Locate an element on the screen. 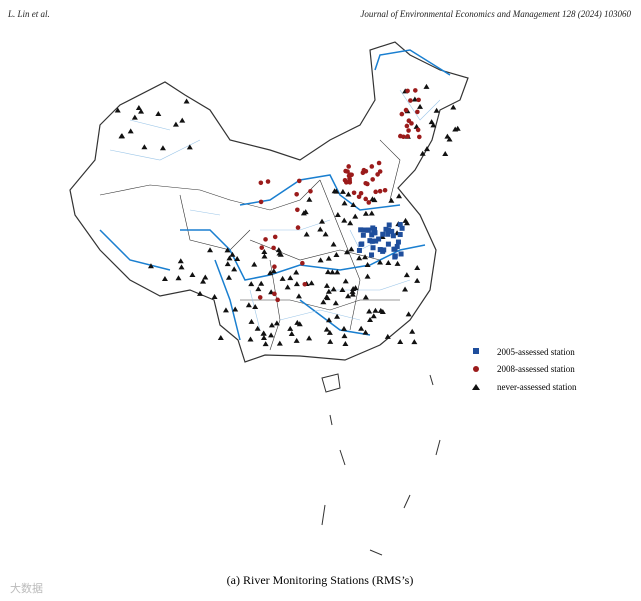 This screenshot has height=601, width=641. legend-label: 2008-assessed station is located at coordinates (536, 369).